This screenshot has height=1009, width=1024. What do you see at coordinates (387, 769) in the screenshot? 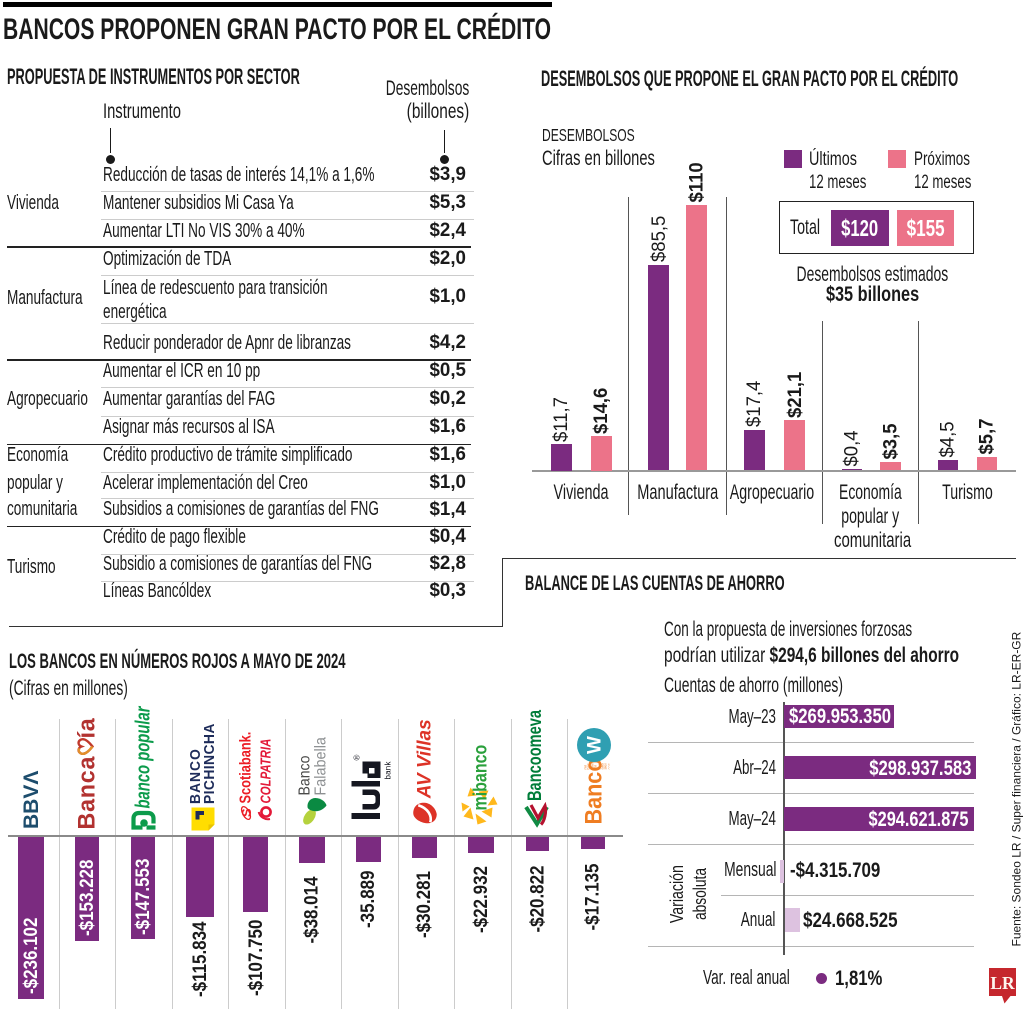
I see `svg-text: bank` at bounding box center [387, 769].